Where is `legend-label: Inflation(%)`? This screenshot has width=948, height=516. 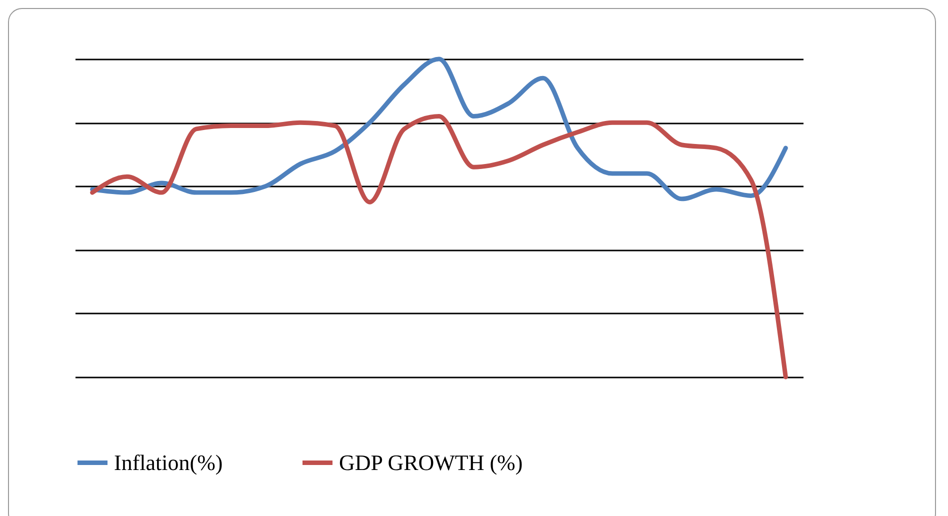 legend-label: Inflation(%) is located at coordinates (168, 462).